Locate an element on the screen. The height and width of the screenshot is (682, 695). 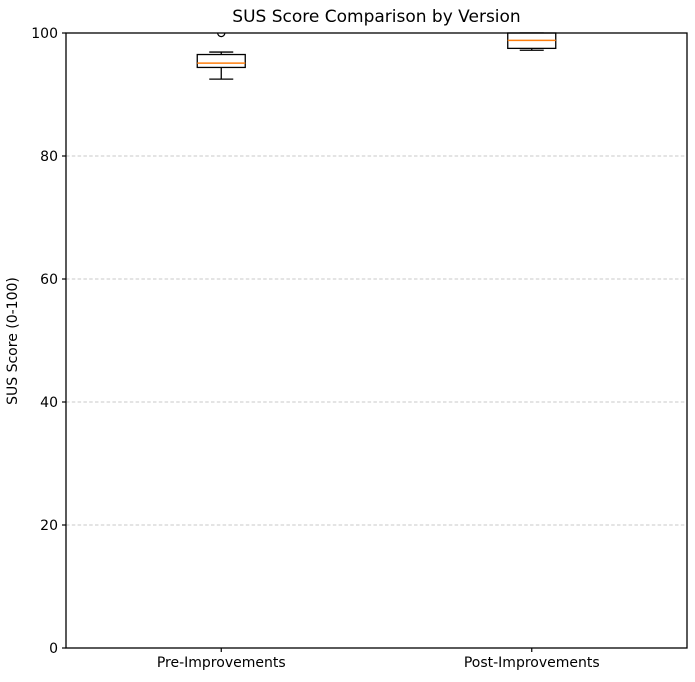
x-tick-label-post-improvements: Post-Improvements is located at coordinates (532, 663).